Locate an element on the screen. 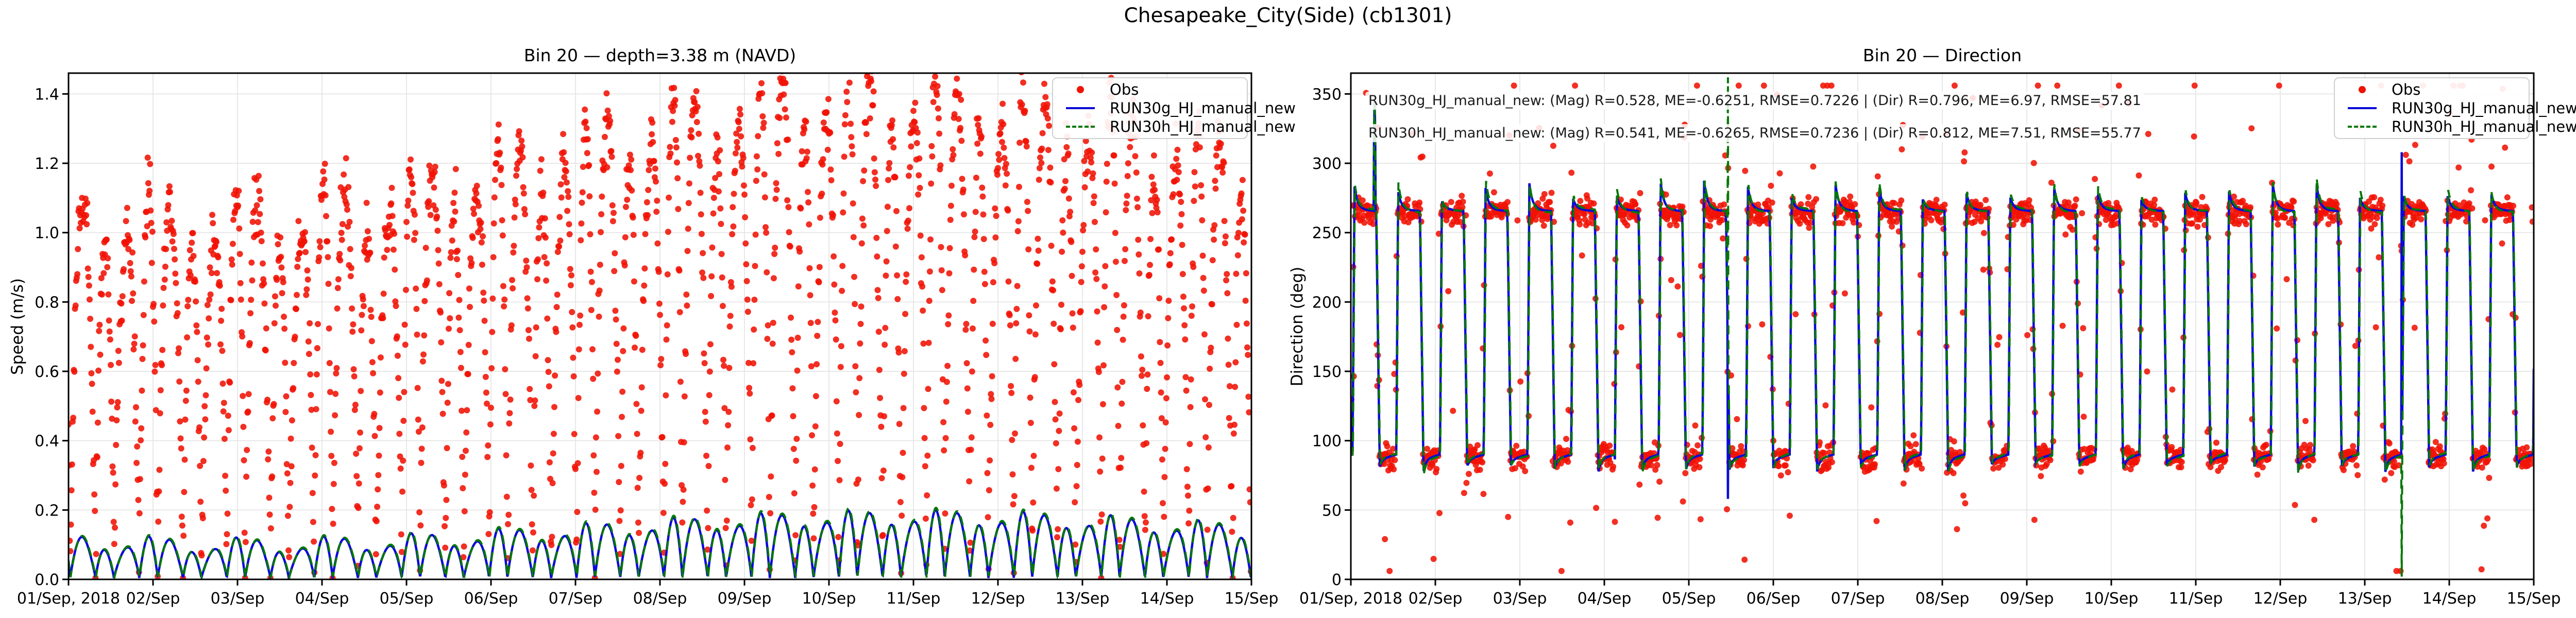  y-tick-label: 200 is located at coordinates (1327, 303).